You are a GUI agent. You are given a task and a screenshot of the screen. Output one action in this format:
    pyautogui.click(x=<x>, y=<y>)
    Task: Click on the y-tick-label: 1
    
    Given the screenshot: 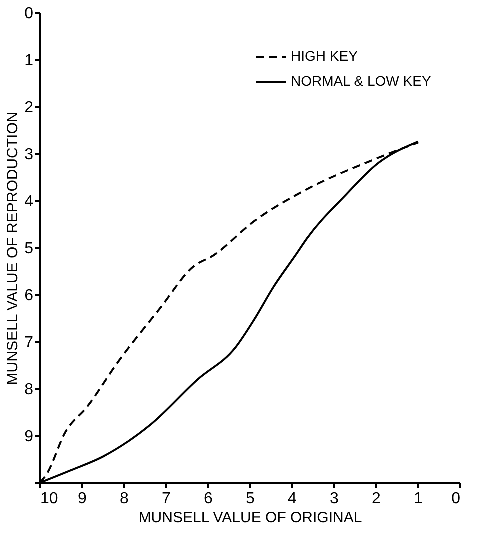 What is the action you would take?
    pyautogui.click(x=29, y=61)
    